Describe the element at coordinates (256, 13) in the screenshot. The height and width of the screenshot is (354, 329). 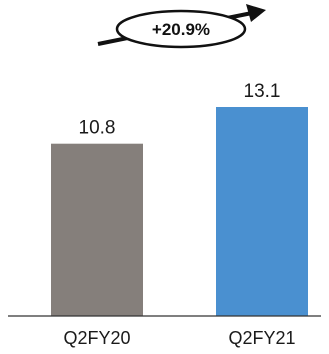
I see `growth-arrow-head` at that location.